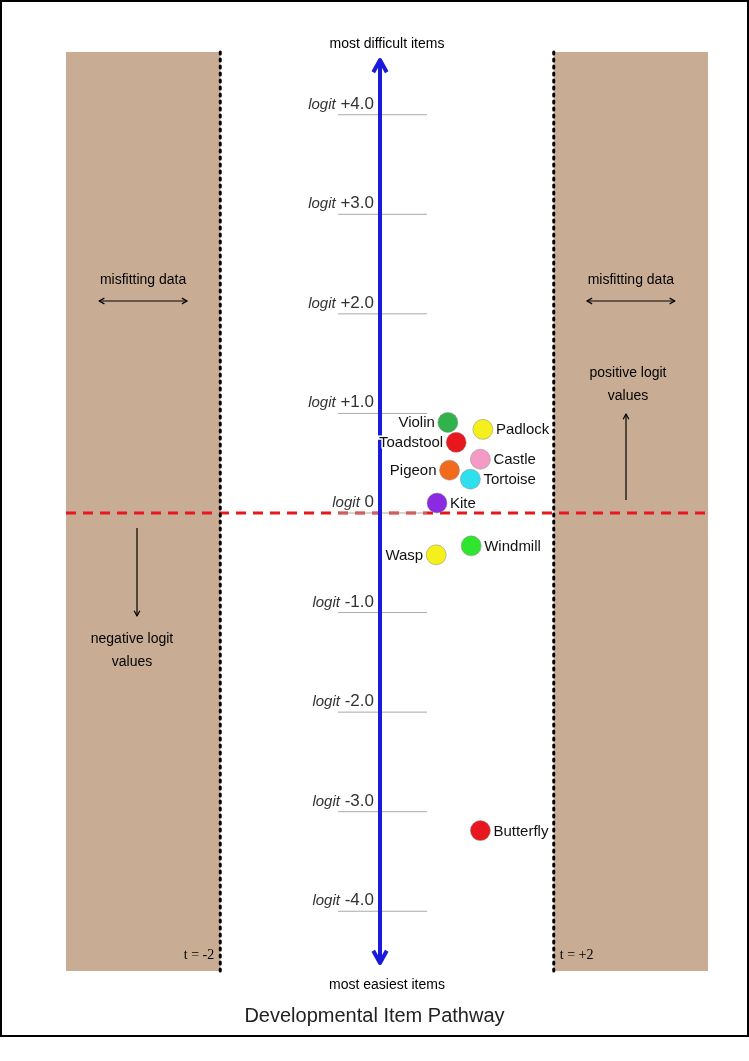 The image size is (749, 1061). I want to click on text: most easiest items, so click(387, 984).